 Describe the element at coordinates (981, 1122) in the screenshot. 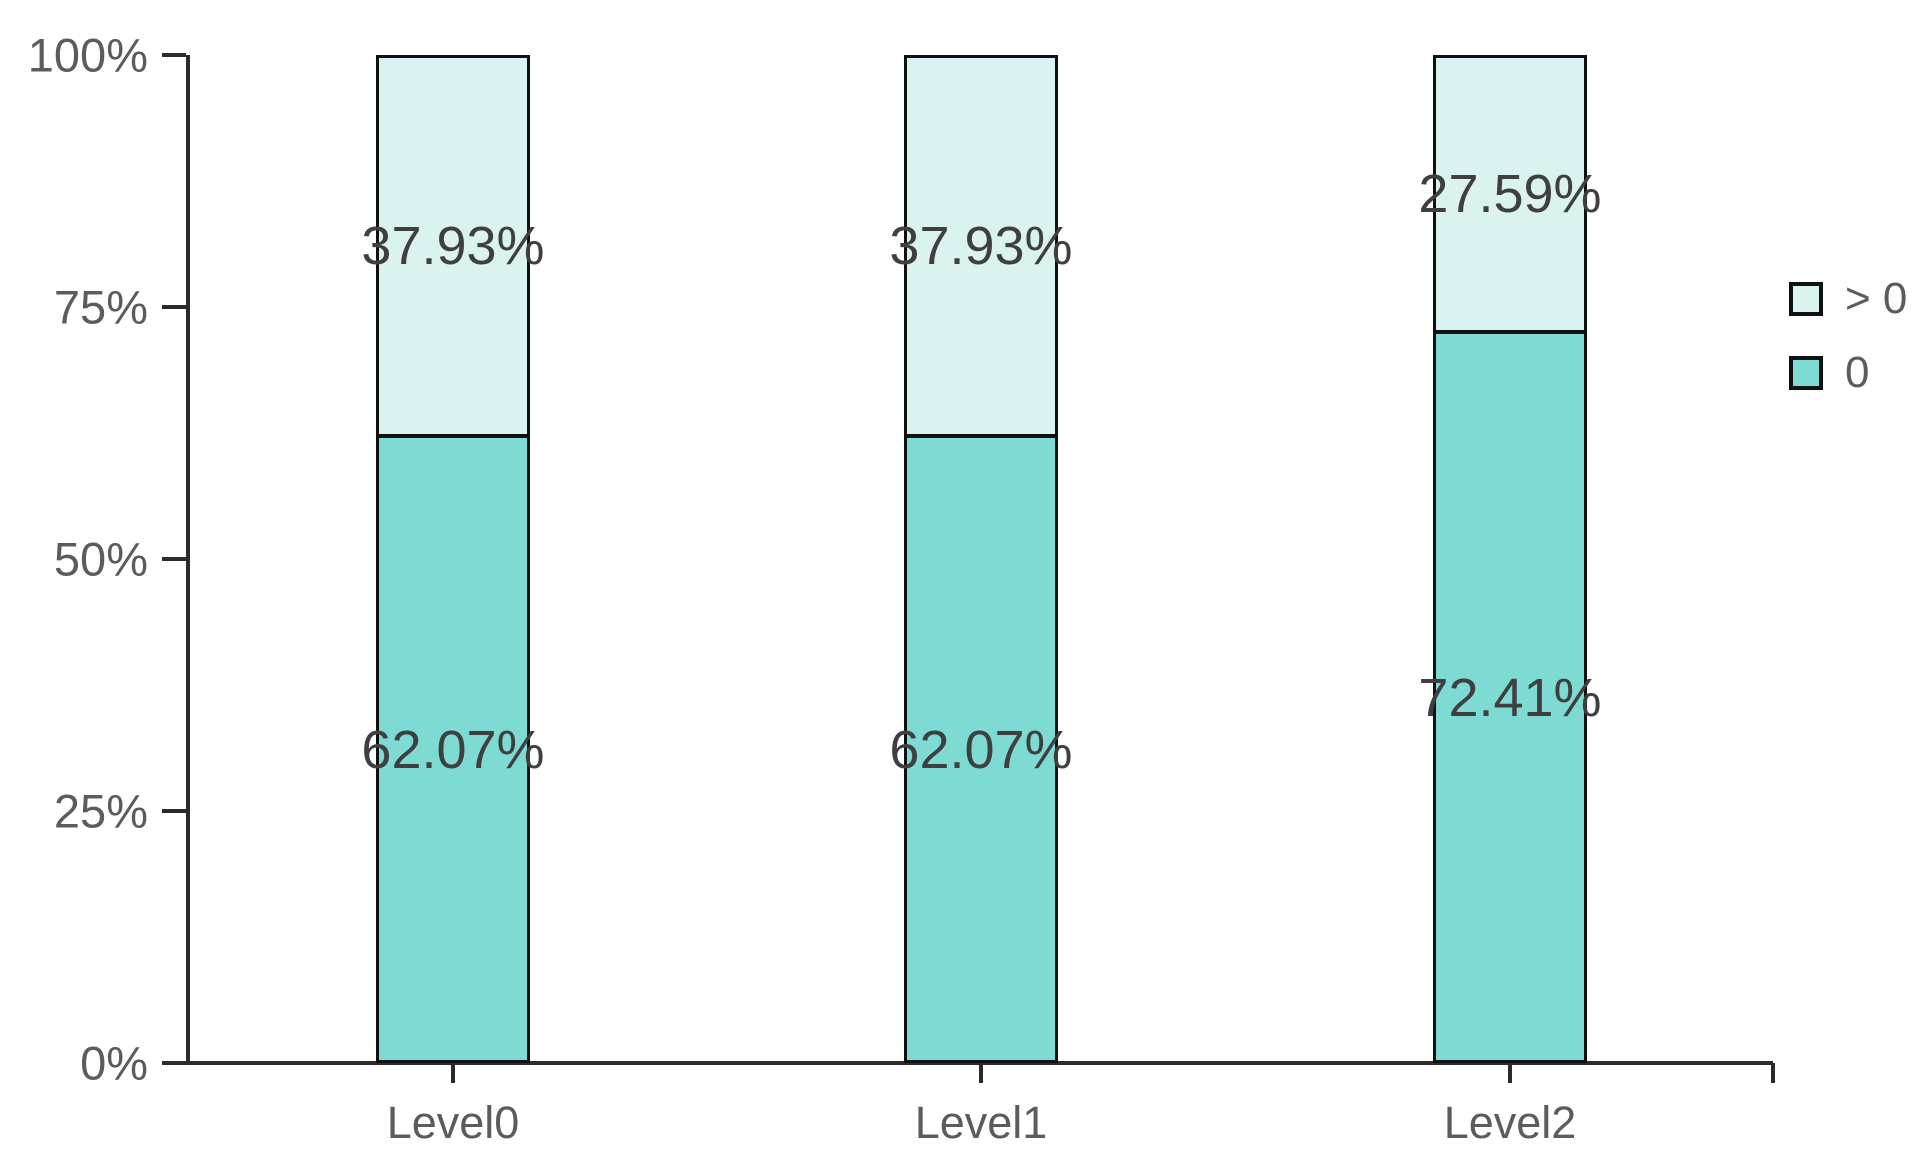

I see `x-axis-category-label: Level1` at that location.